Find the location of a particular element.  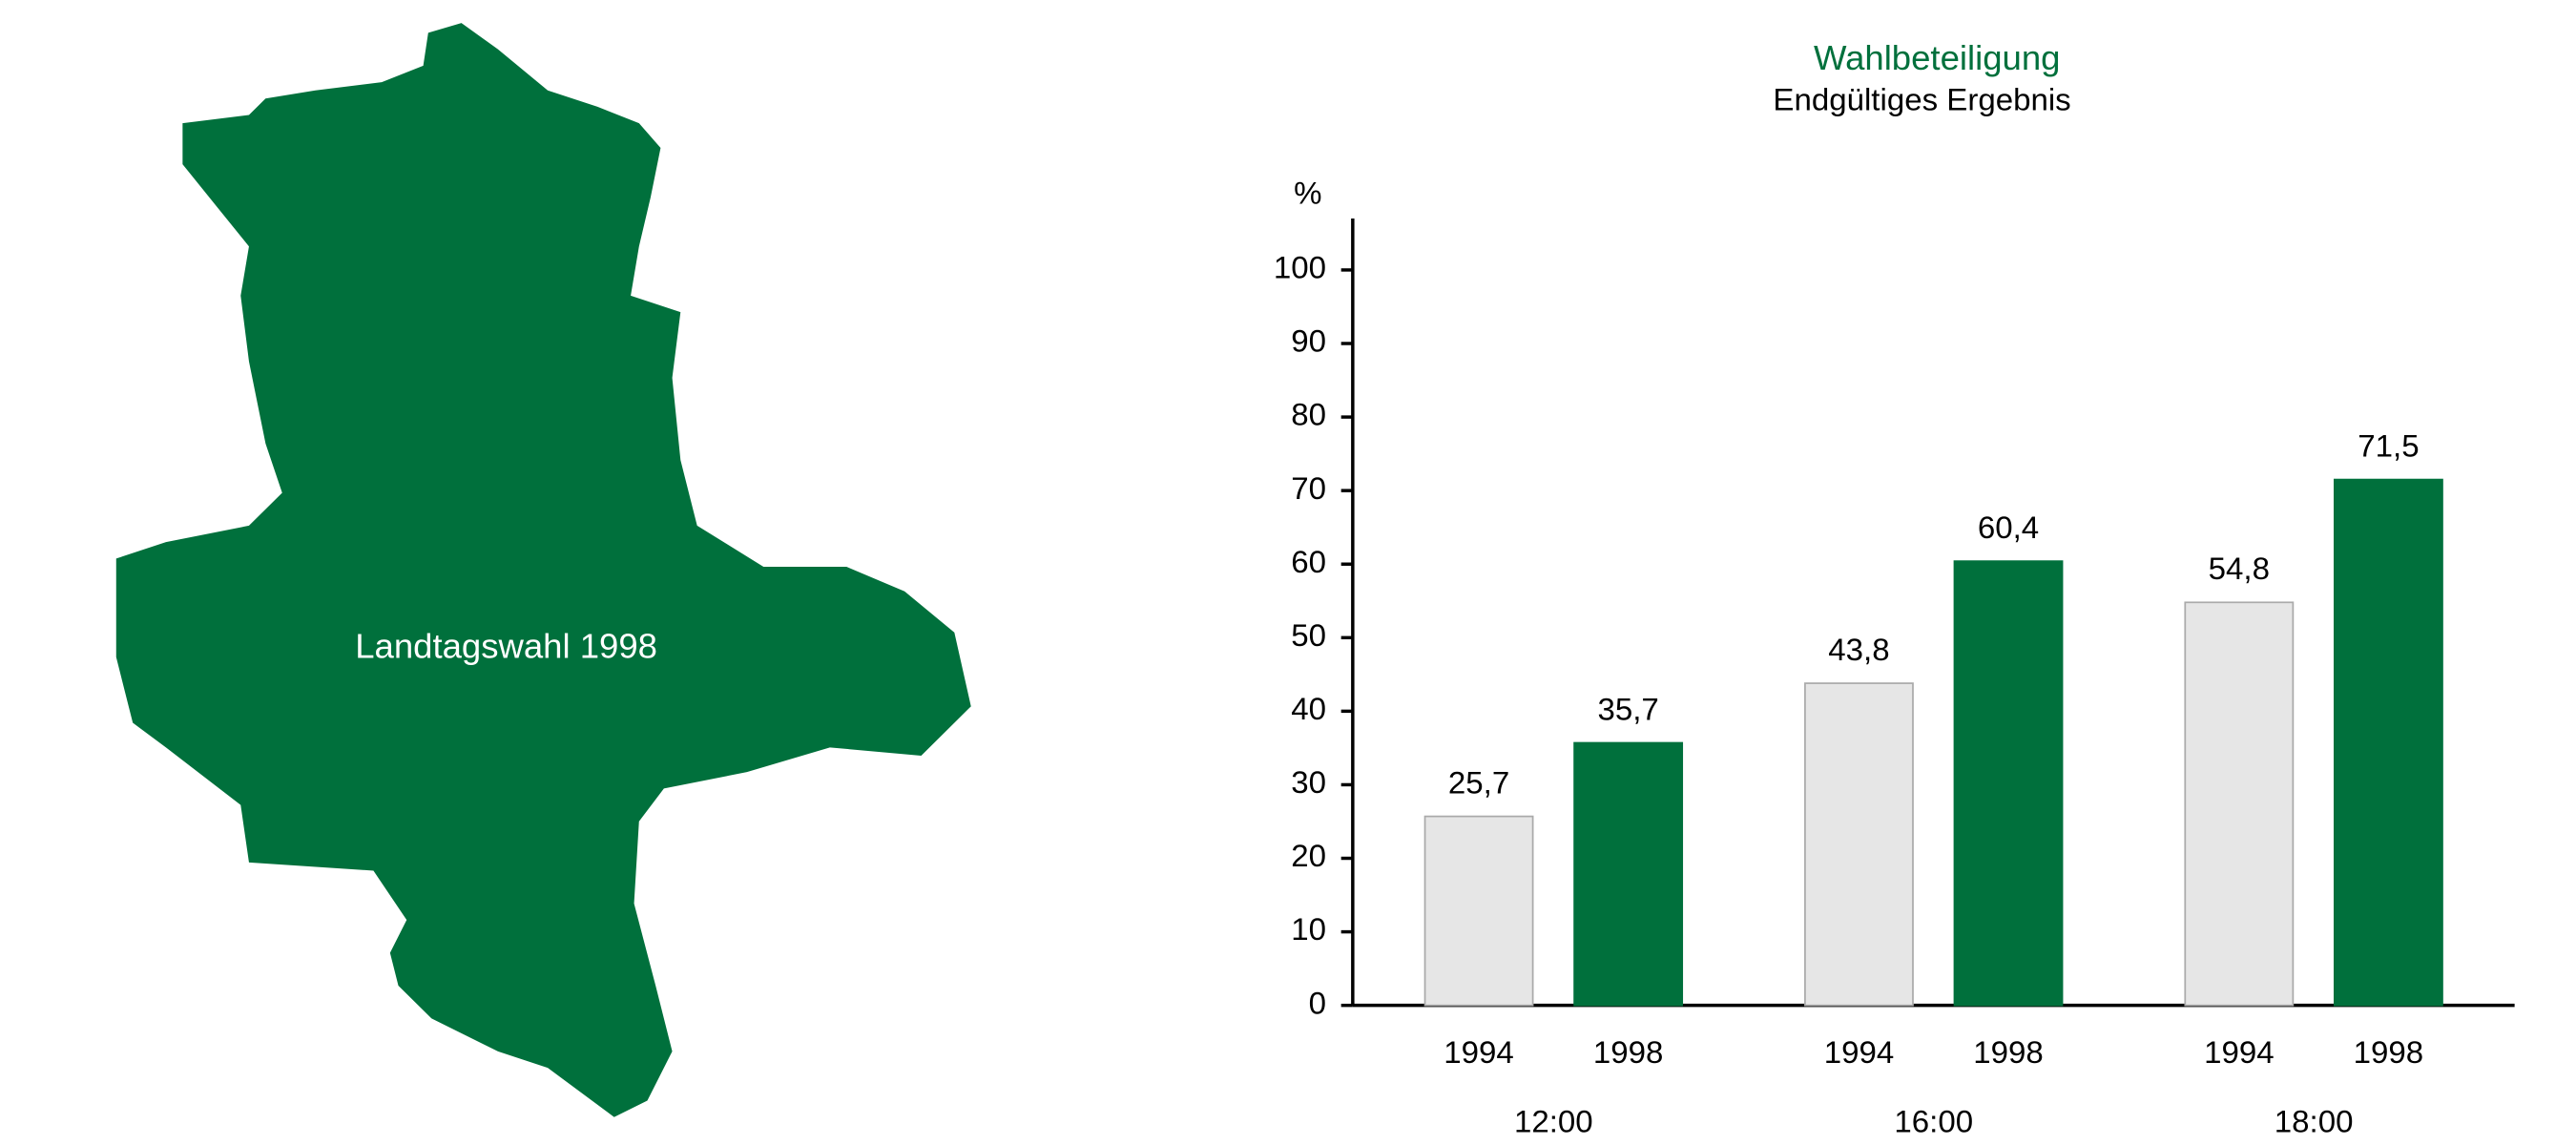

y-tick-label: 90 is located at coordinates (1308, 341).